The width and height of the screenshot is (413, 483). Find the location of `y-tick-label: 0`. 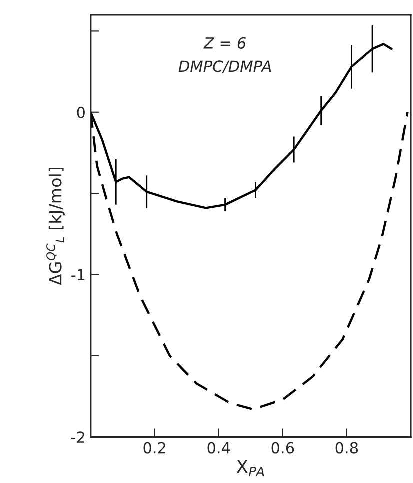

y-tick-label: 0 is located at coordinates (81, 112).